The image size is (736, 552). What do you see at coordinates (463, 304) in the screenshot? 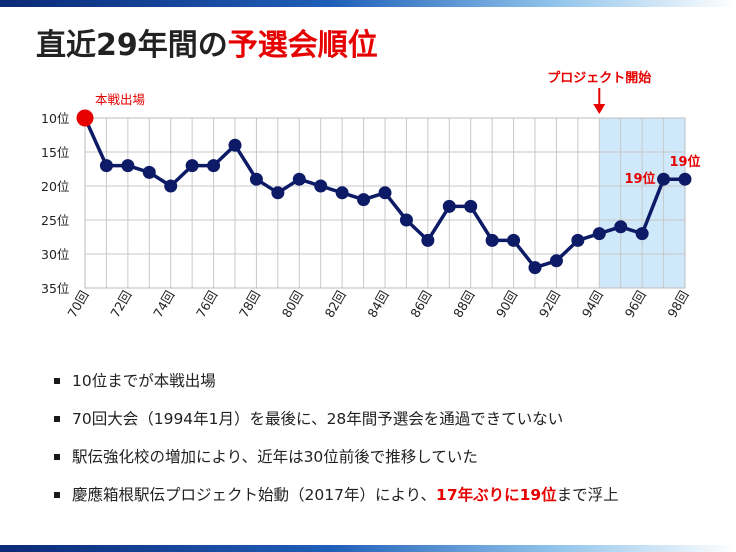
I see `x-tick-label: 88回` at bounding box center [463, 304].